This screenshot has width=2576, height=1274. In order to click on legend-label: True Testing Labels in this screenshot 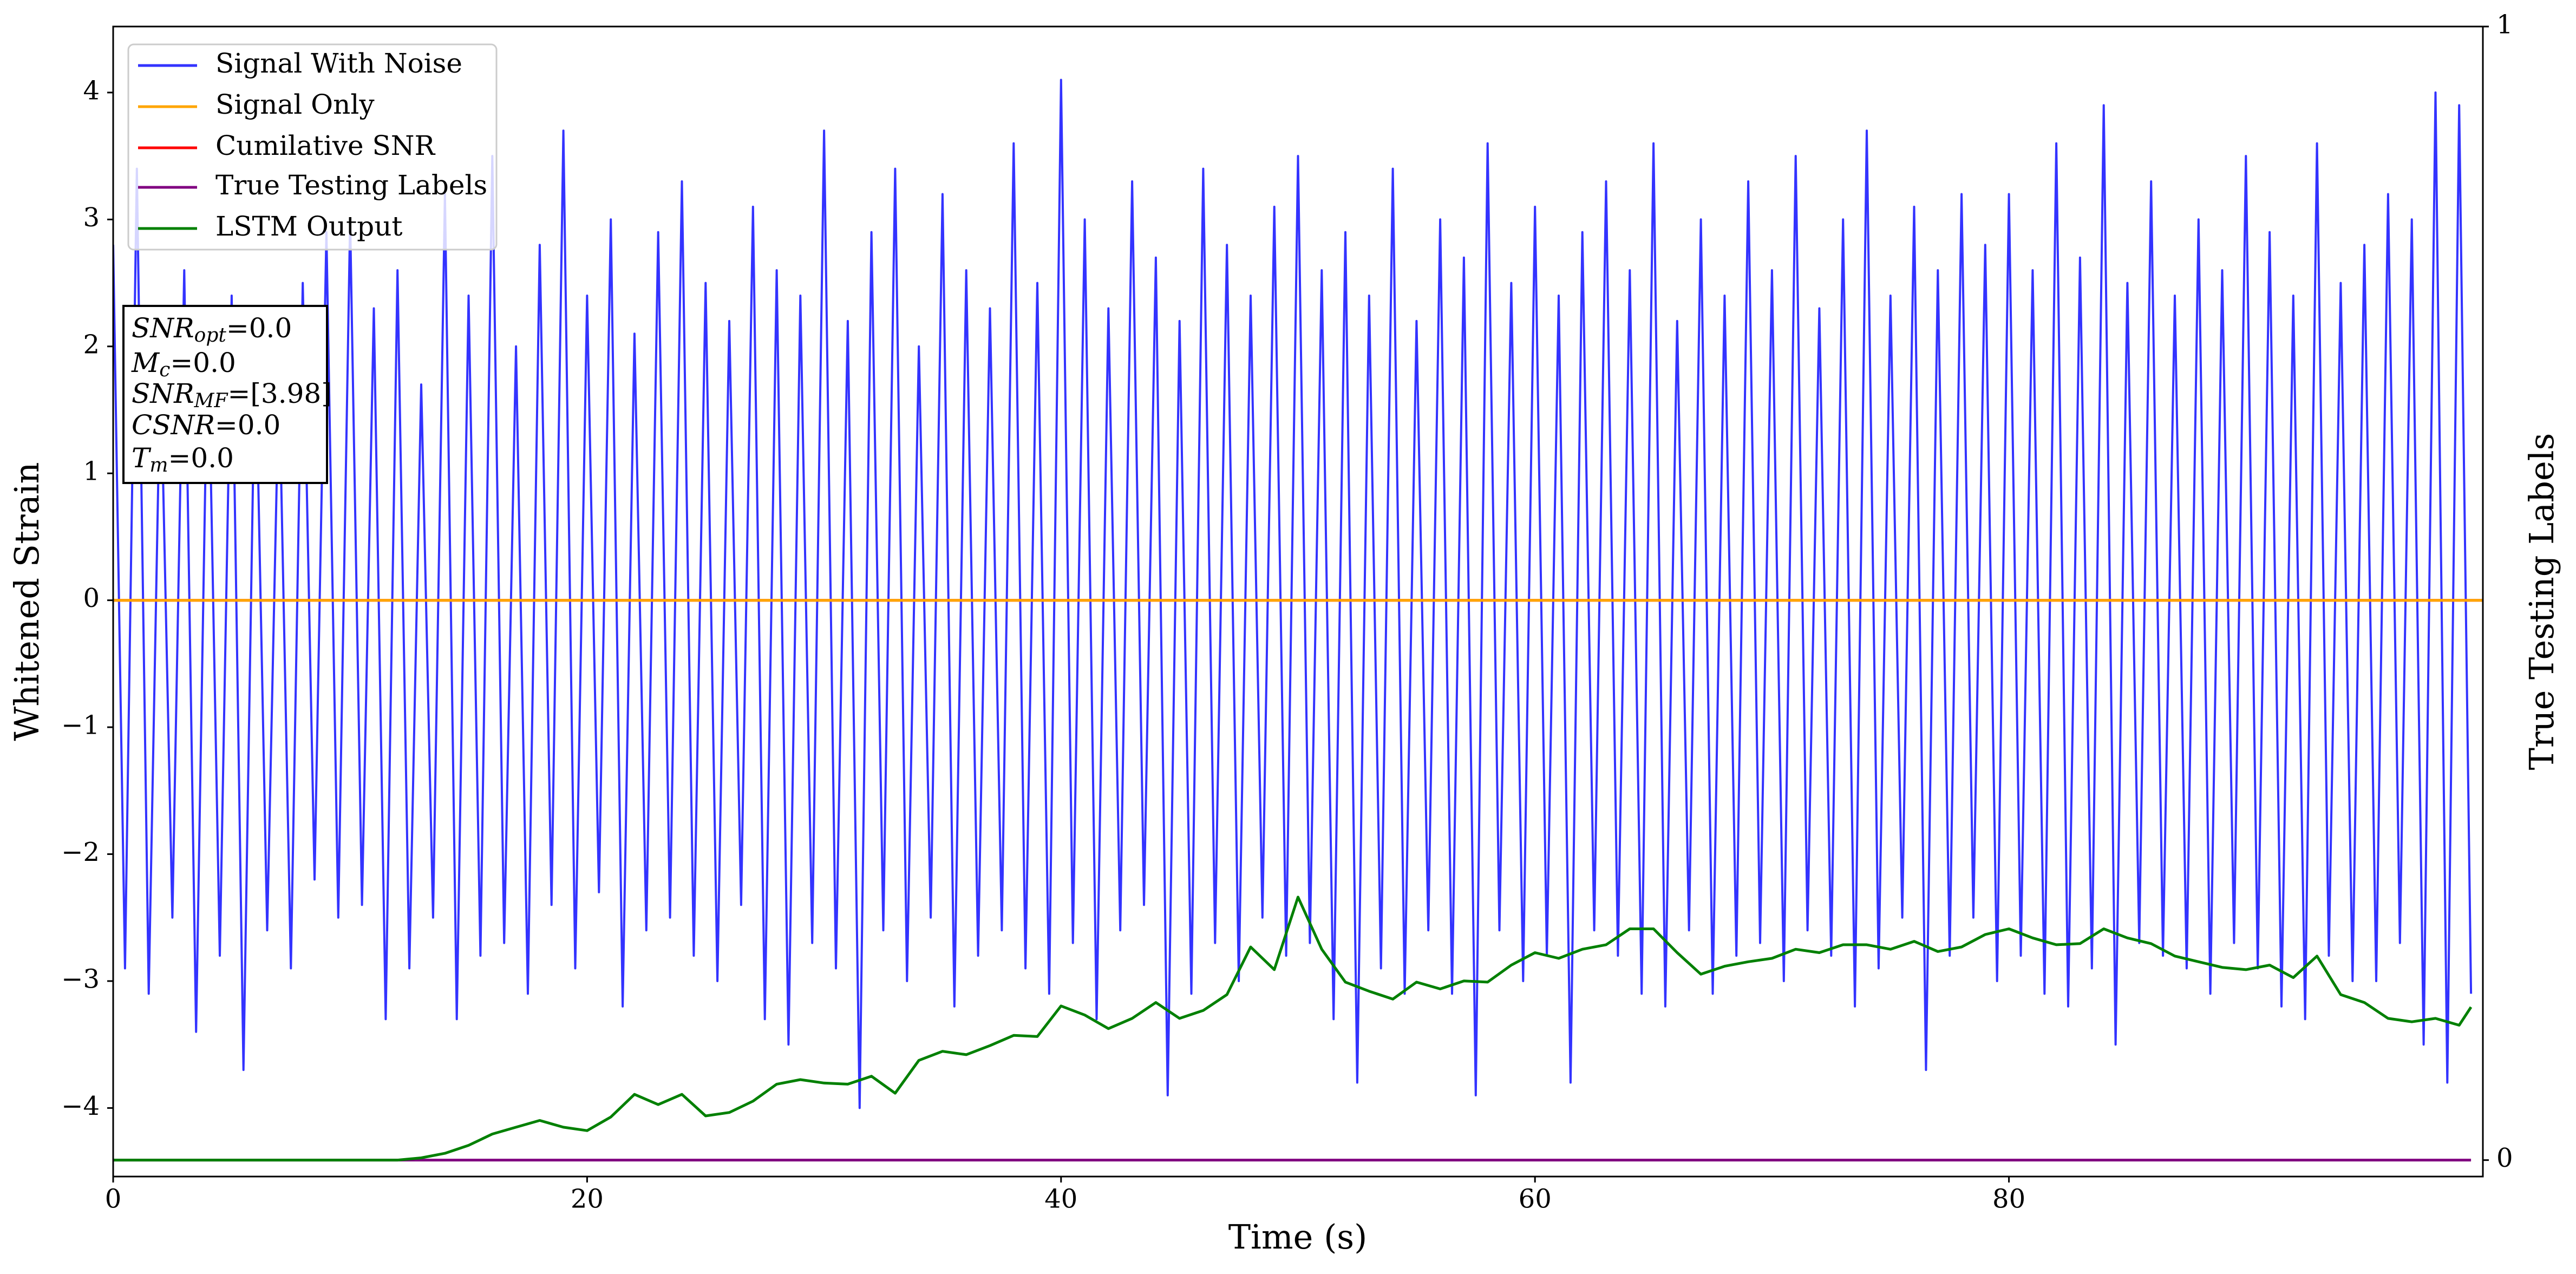, I will do `click(351, 185)`.